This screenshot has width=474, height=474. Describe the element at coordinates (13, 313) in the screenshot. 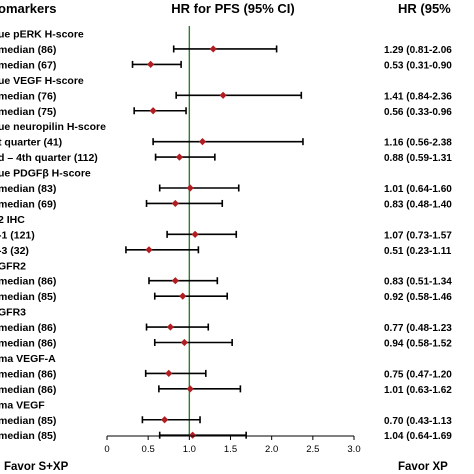

I see `group-header: GFR3` at that location.